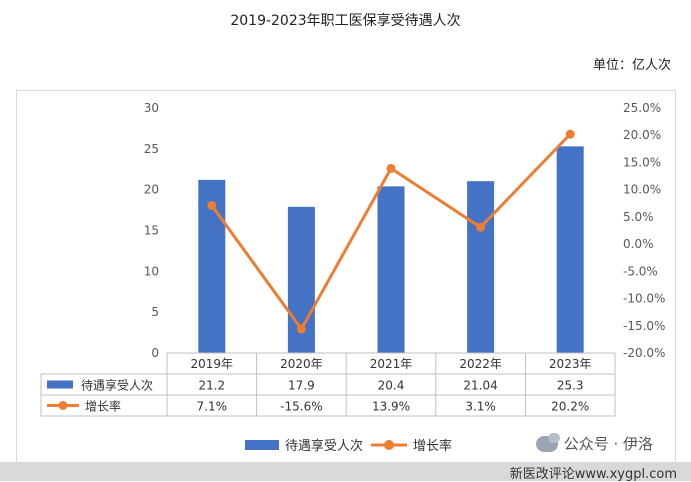 This screenshot has height=482, width=691. Describe the element at coordinates (570, 407) in the screenshot. I see `data-label: 20.2%` at that location.